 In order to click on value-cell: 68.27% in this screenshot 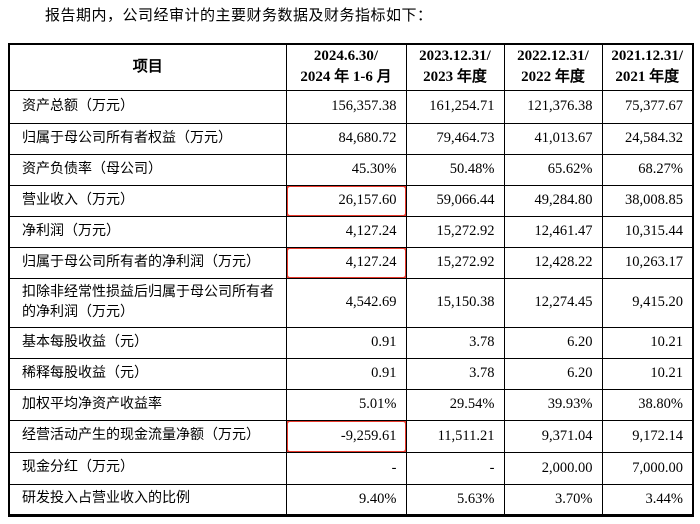, I will do `click(647, 169)`.